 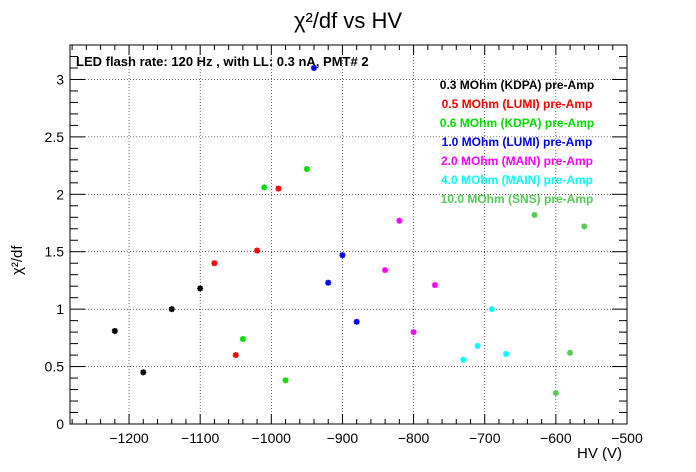 What do you see at coordinates (348, 20) in the screenshot?
I see `chart-title: χ²/df vs HV` at bounding box center [348, 20].